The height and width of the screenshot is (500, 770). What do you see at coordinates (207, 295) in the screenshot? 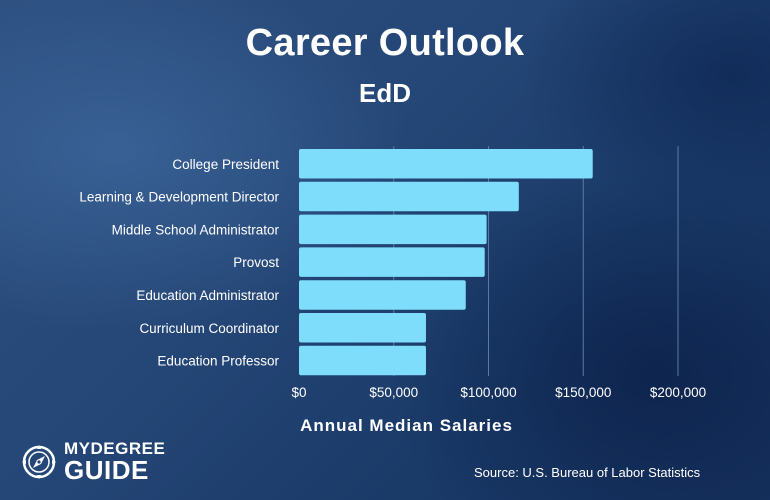
I see `category-label: Education Administrator` at bounding box center [207, 295].